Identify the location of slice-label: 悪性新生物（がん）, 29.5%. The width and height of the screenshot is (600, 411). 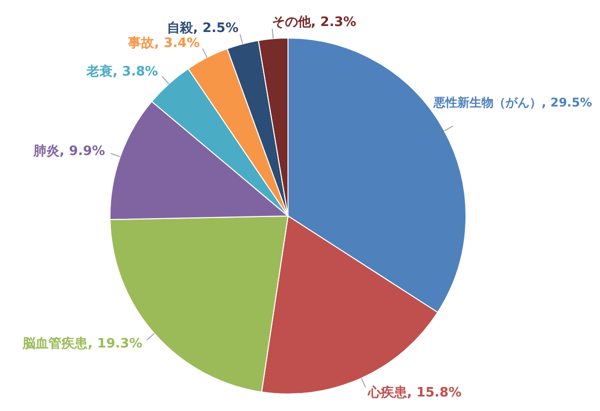
(512, 102).